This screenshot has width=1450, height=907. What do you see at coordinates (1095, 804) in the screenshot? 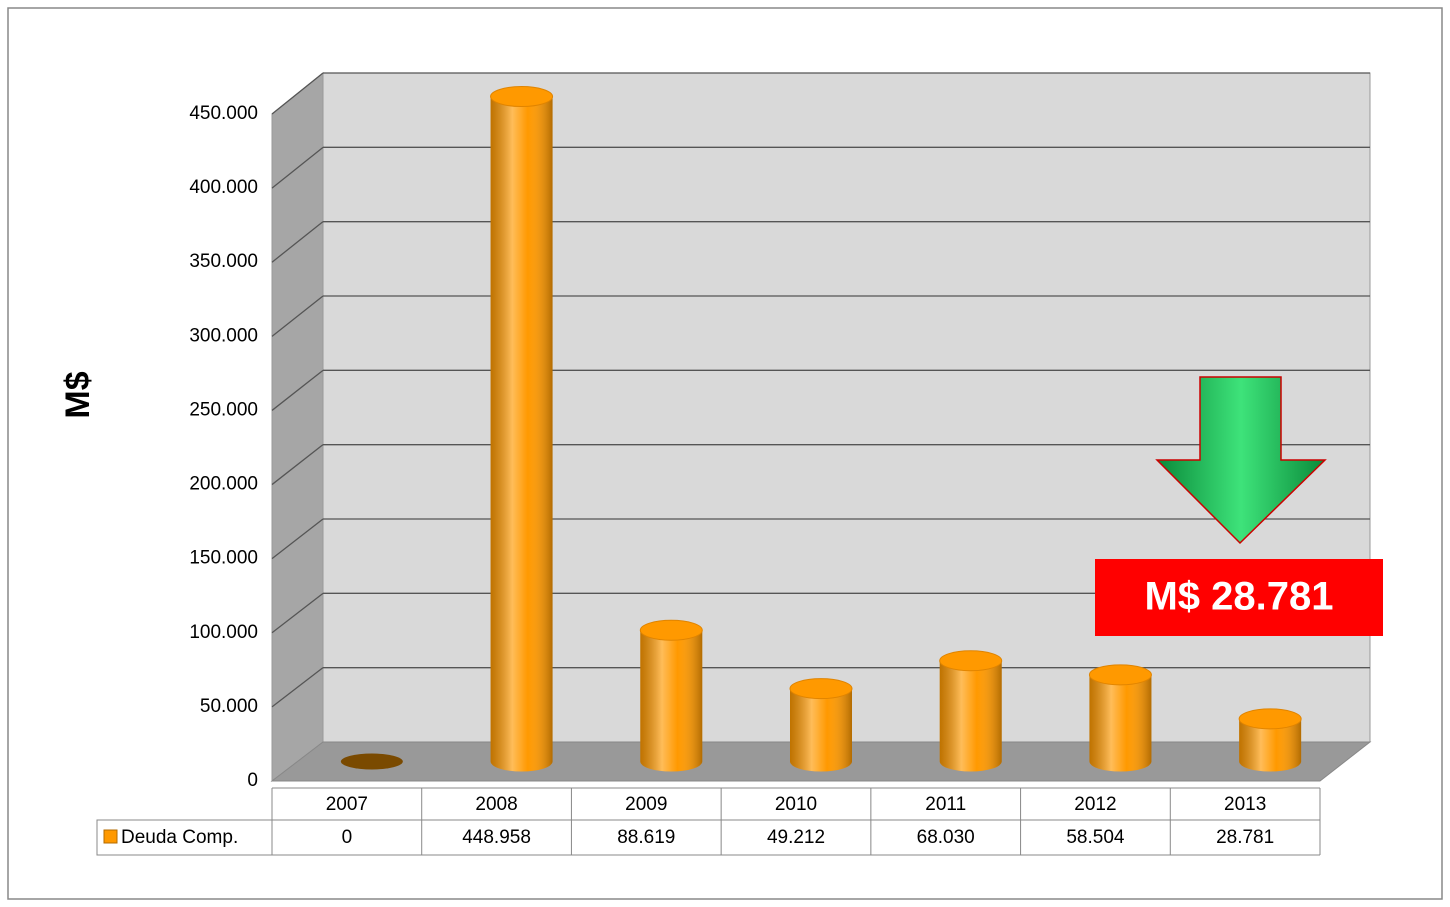
I see `x-tick-label: 2012` at bounding box center [1095, 804].